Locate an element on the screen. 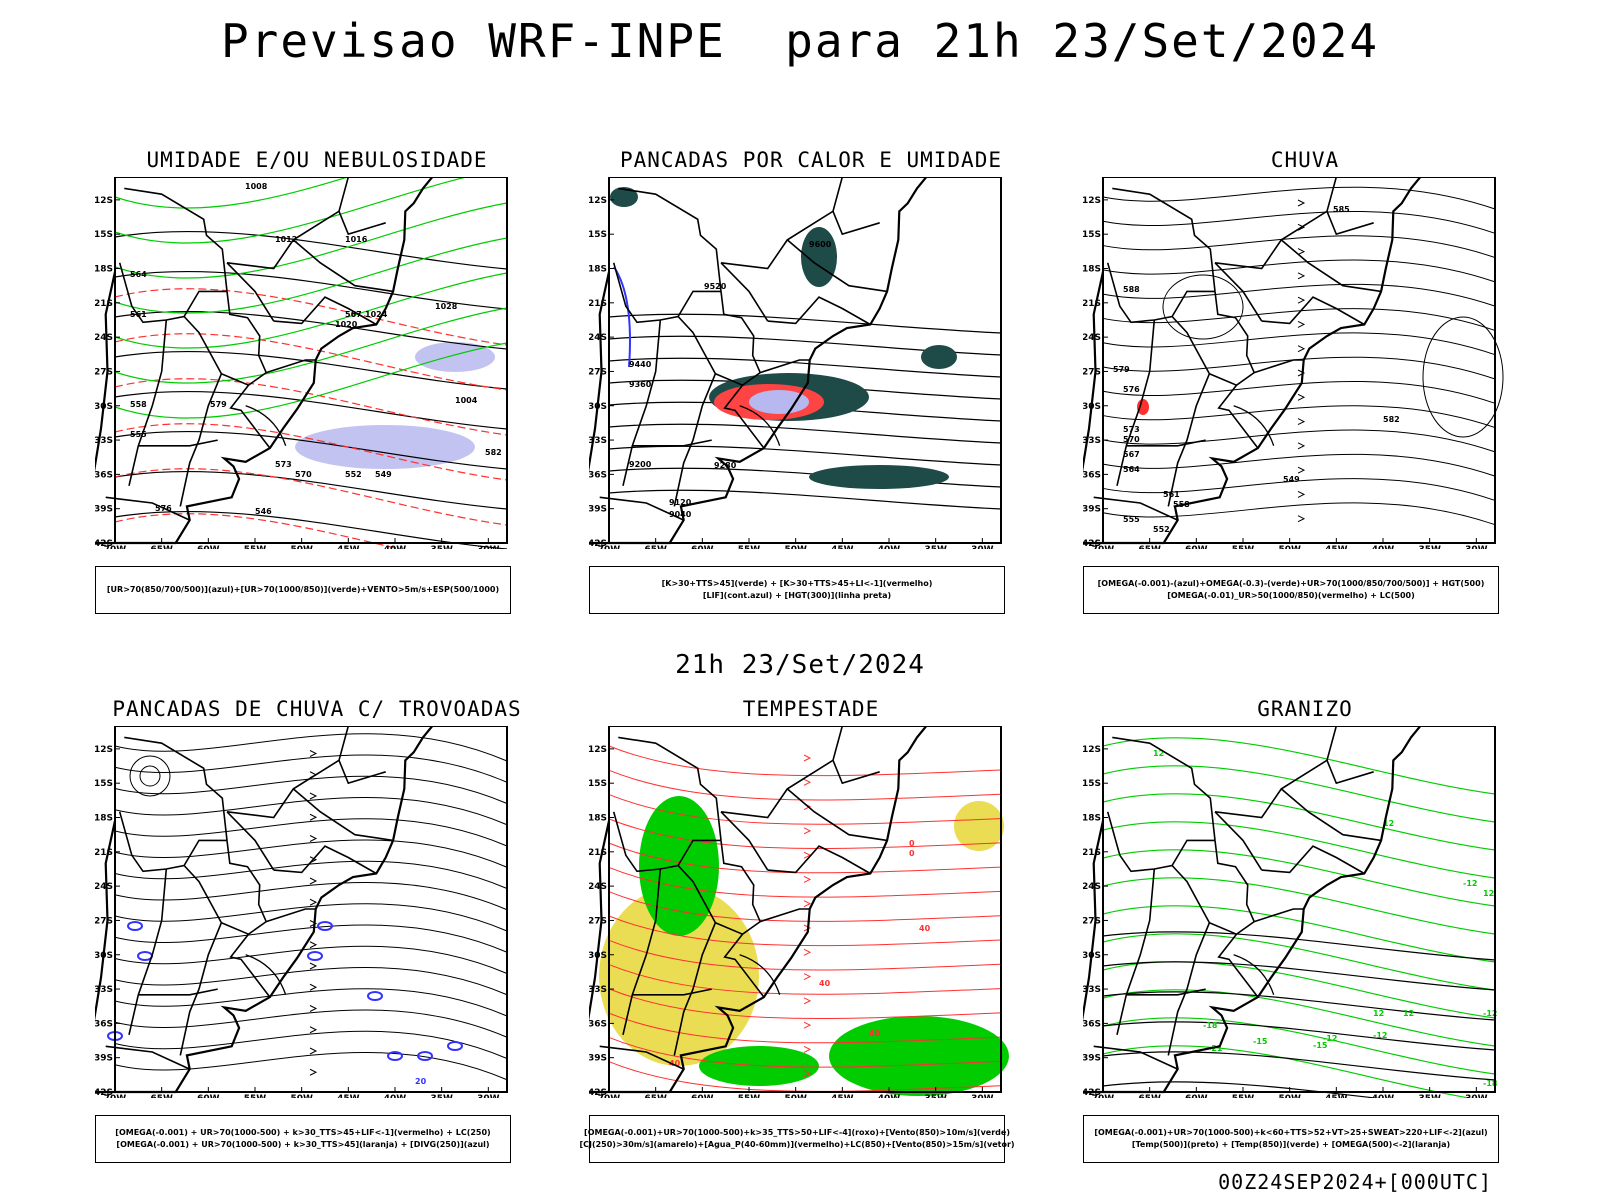 This screenshot has height=1200, width=1600. contour-label: 549 is located at coordinates (1291, 479).